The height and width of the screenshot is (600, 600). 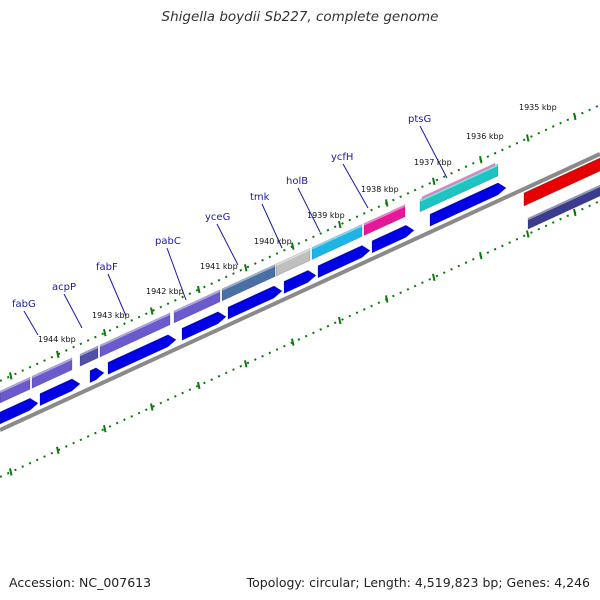 What do you see at coordinates (380, 189) in the screenshot?
I see `kbp-tick-label: 1938 kbp` at bounding box center [380, 189].